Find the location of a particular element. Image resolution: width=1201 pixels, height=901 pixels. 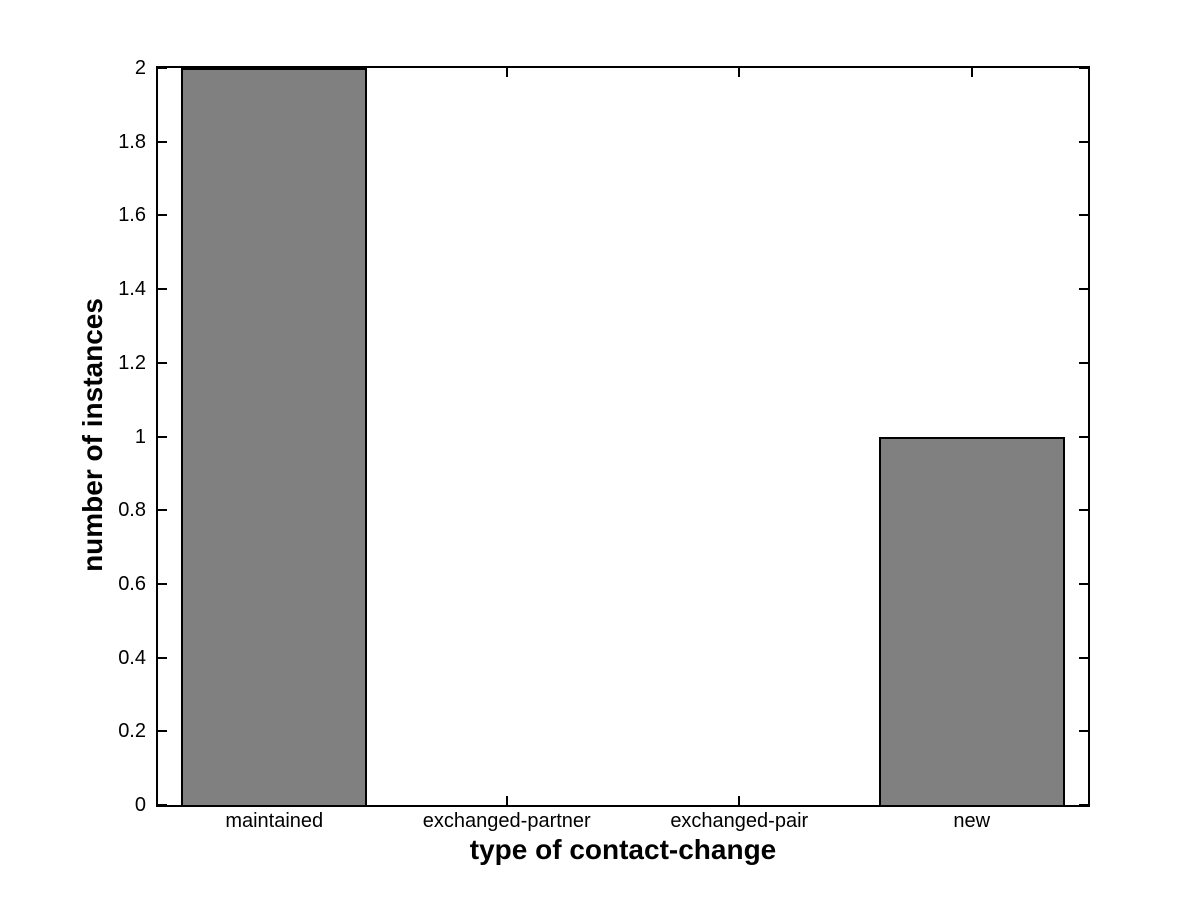

y-tick-label: 1.2 is located at coordinates (132, 362).